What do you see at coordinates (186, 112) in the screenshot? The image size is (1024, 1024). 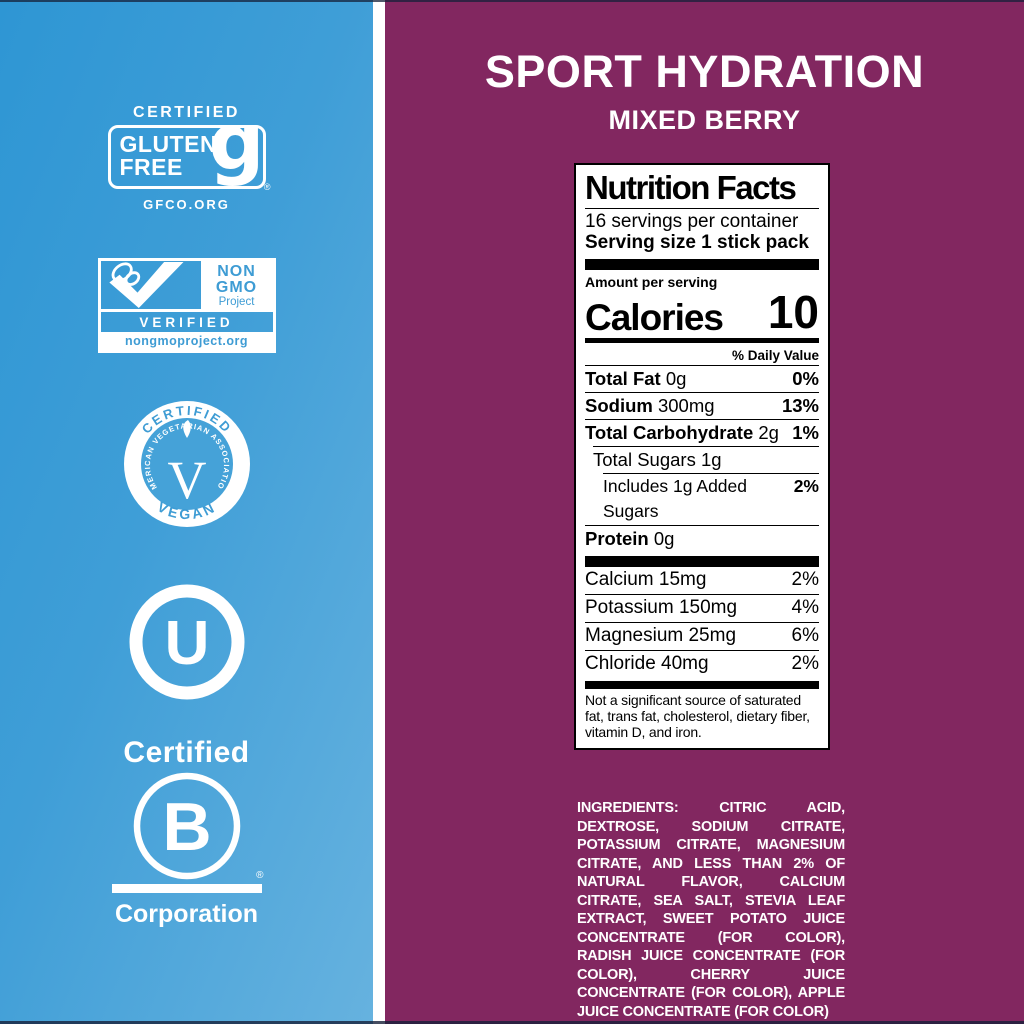 I see `gluten-free-certified-label: CERTIFIED` at bounding box center [186, 112].